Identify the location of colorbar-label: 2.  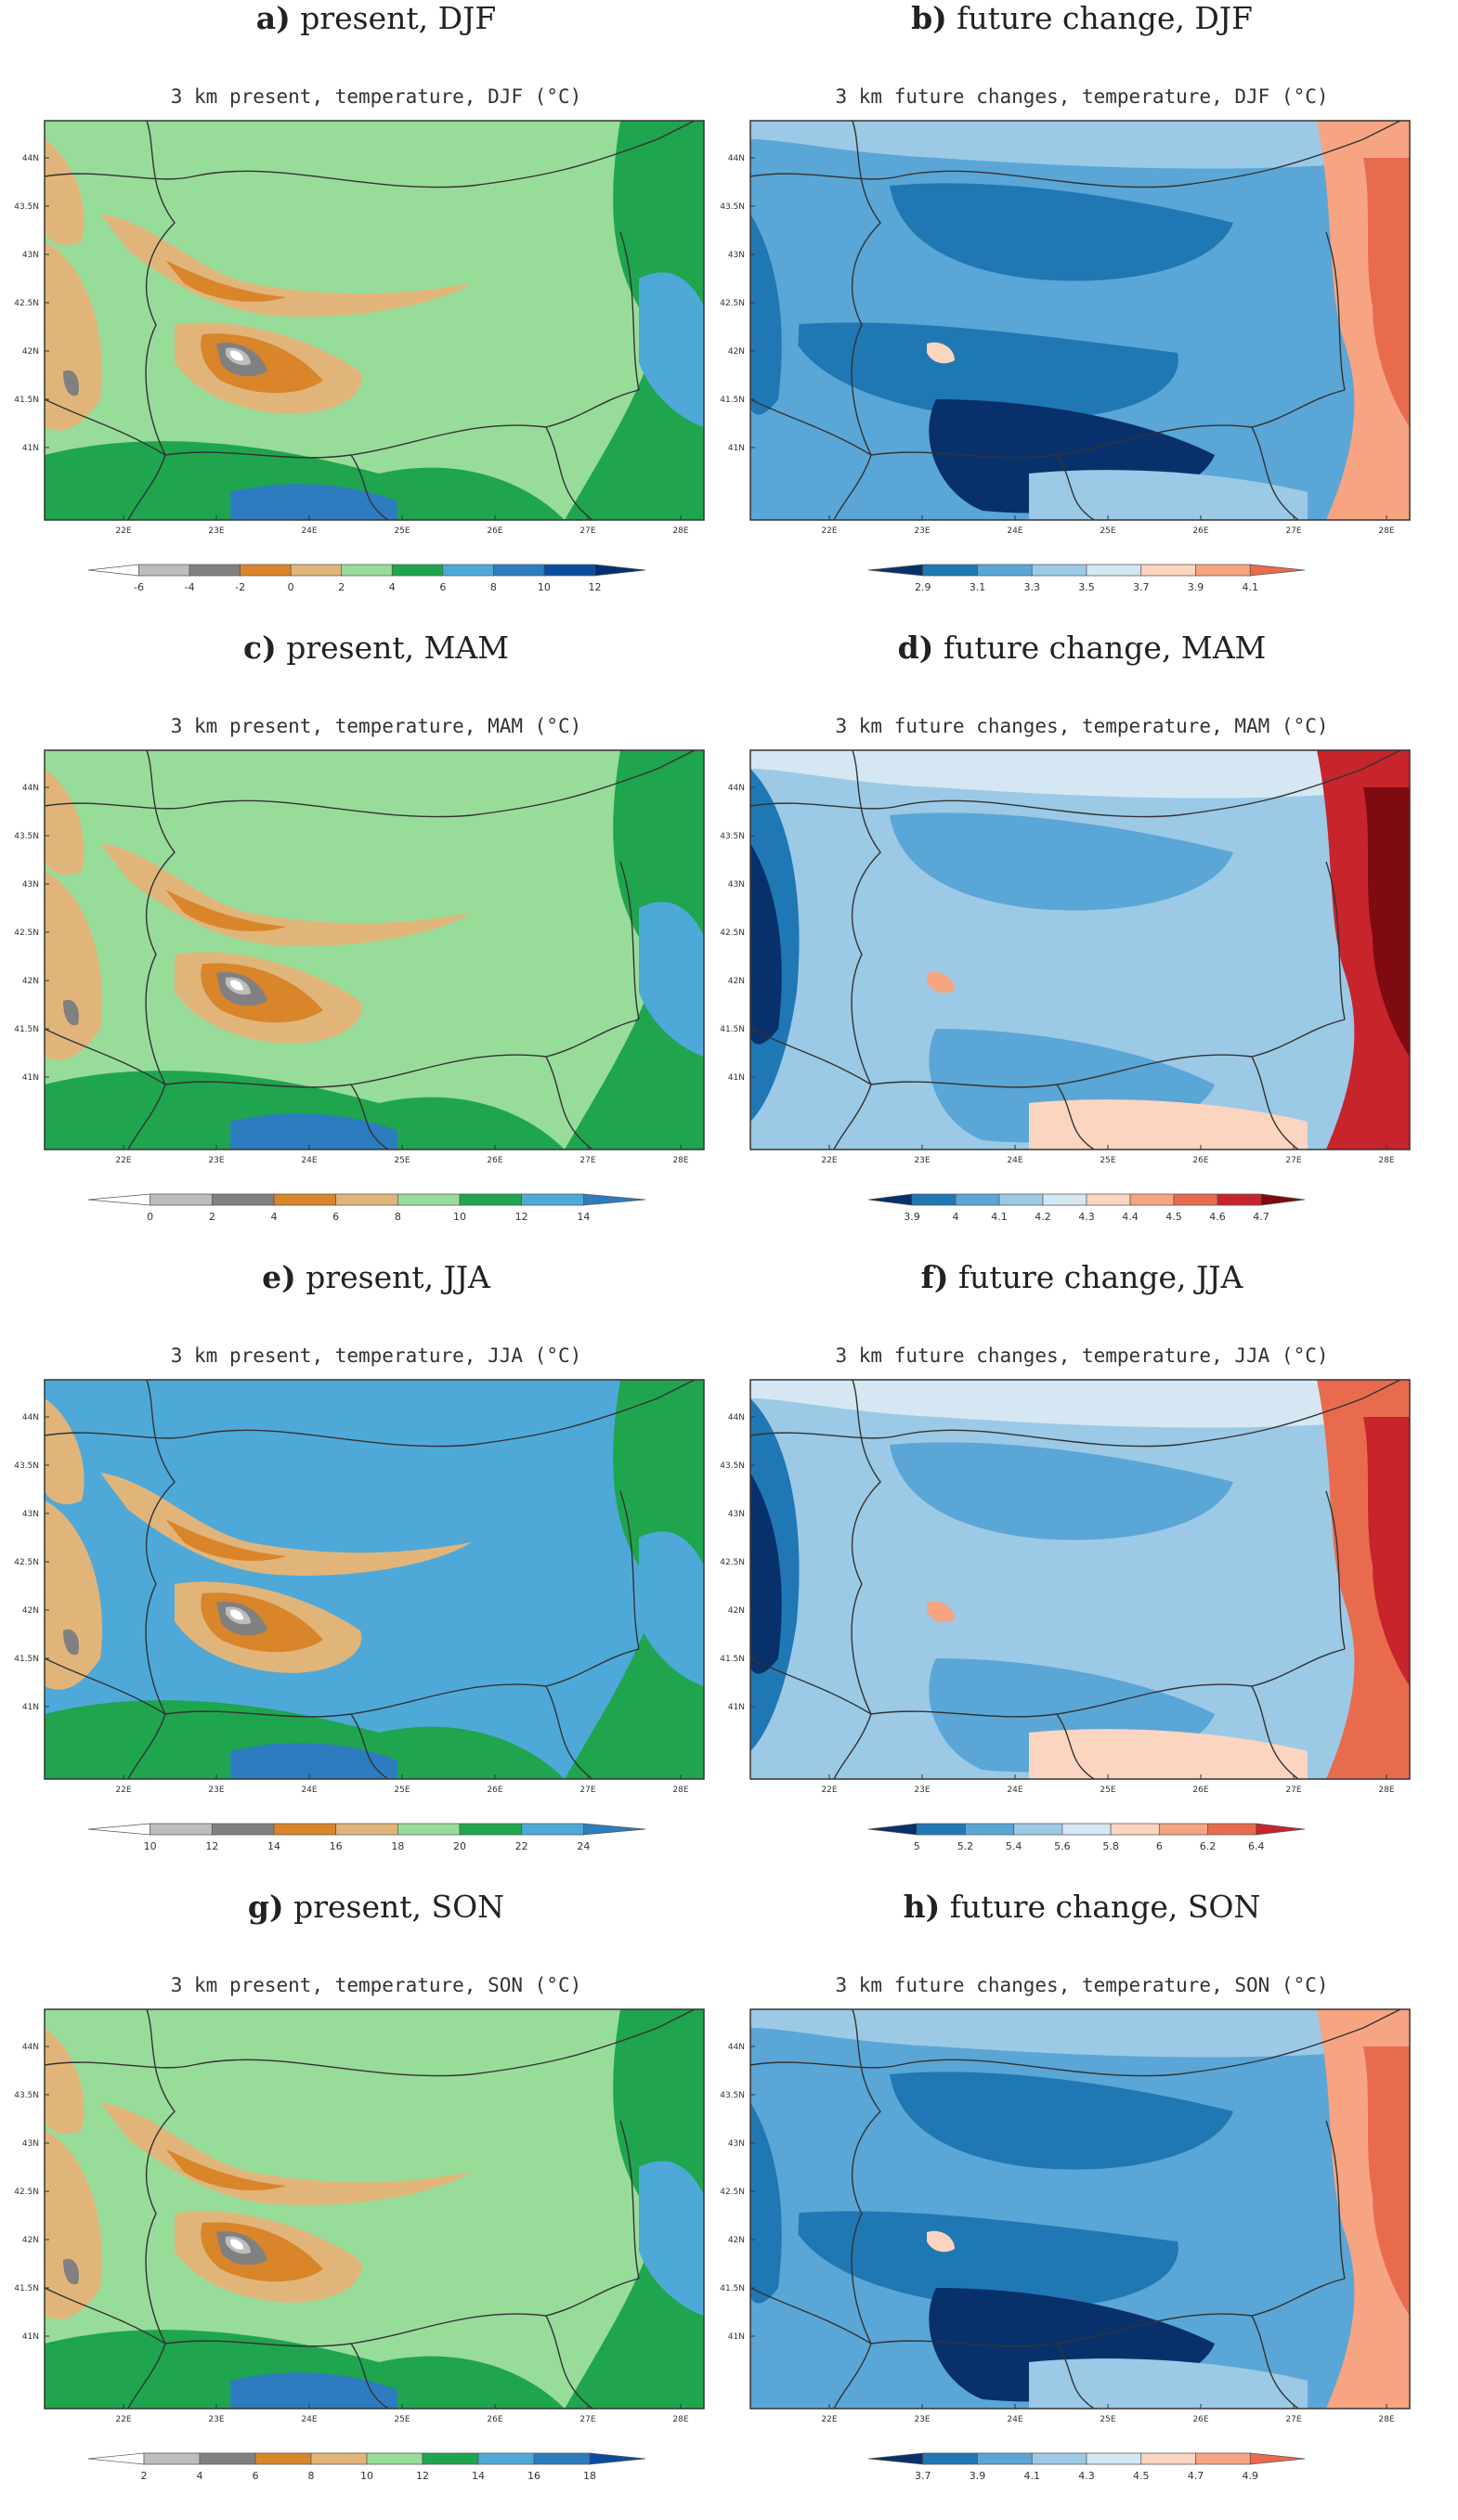
(144, 2476).